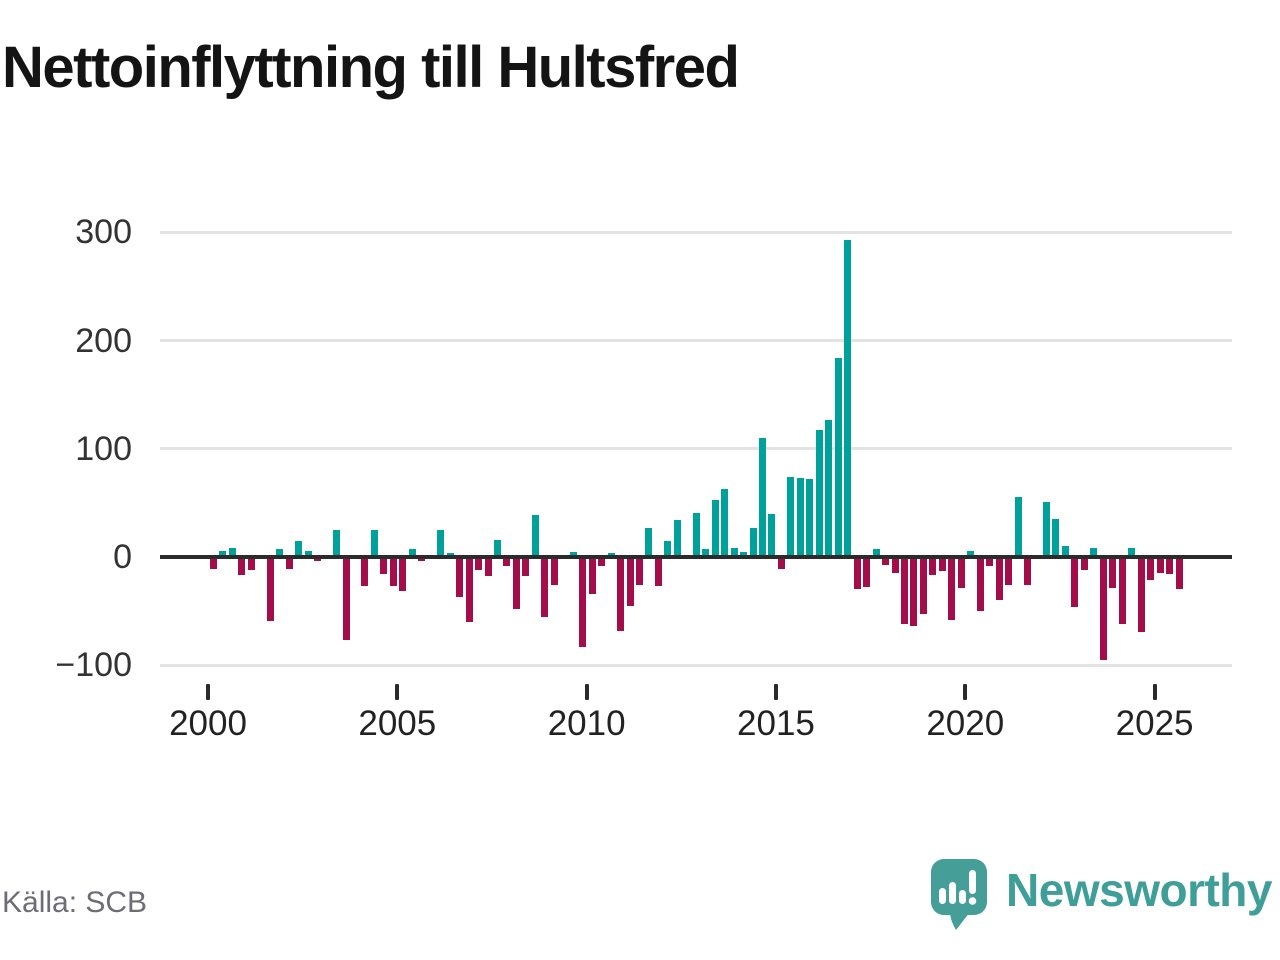 The image size is (1280, 960). What do you see at coordinates (959, 894) in the screenshot?
I see `newsworthy-logo-icon` at bounding box center [959, 894].